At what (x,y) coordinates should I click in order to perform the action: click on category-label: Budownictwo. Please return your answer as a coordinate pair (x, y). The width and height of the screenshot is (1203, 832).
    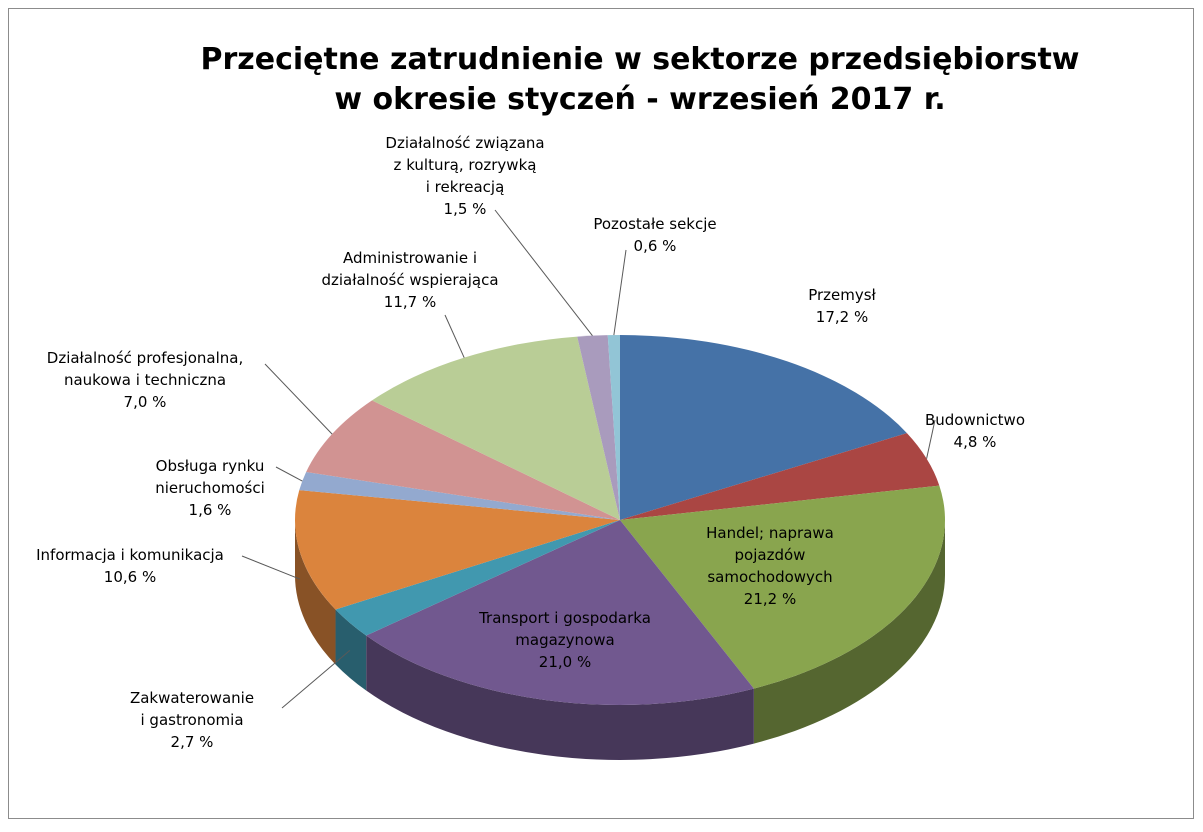
    Looking at the image, I should click on (975, 420).